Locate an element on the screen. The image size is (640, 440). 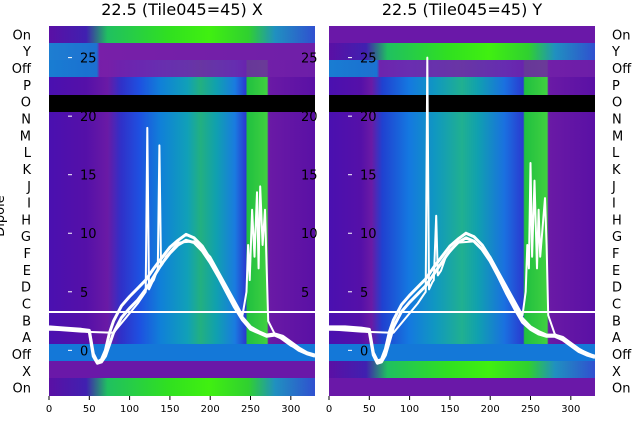
x-ticks-y: 0 50 100 150 200 250 300 is located at coordinates (453, 405).